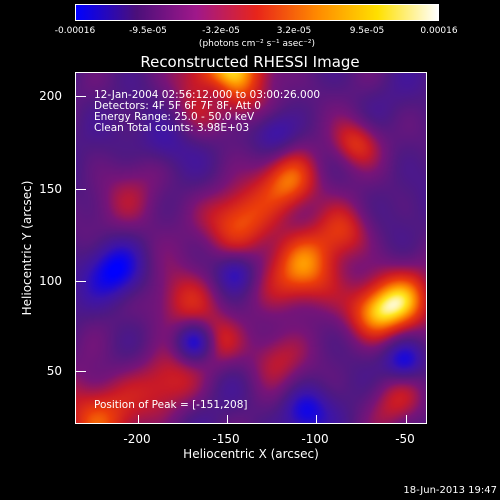  Describe the element at coordinates (75, 31) in the screenshot. I see `colorbar-label: -0.00016` at that location.